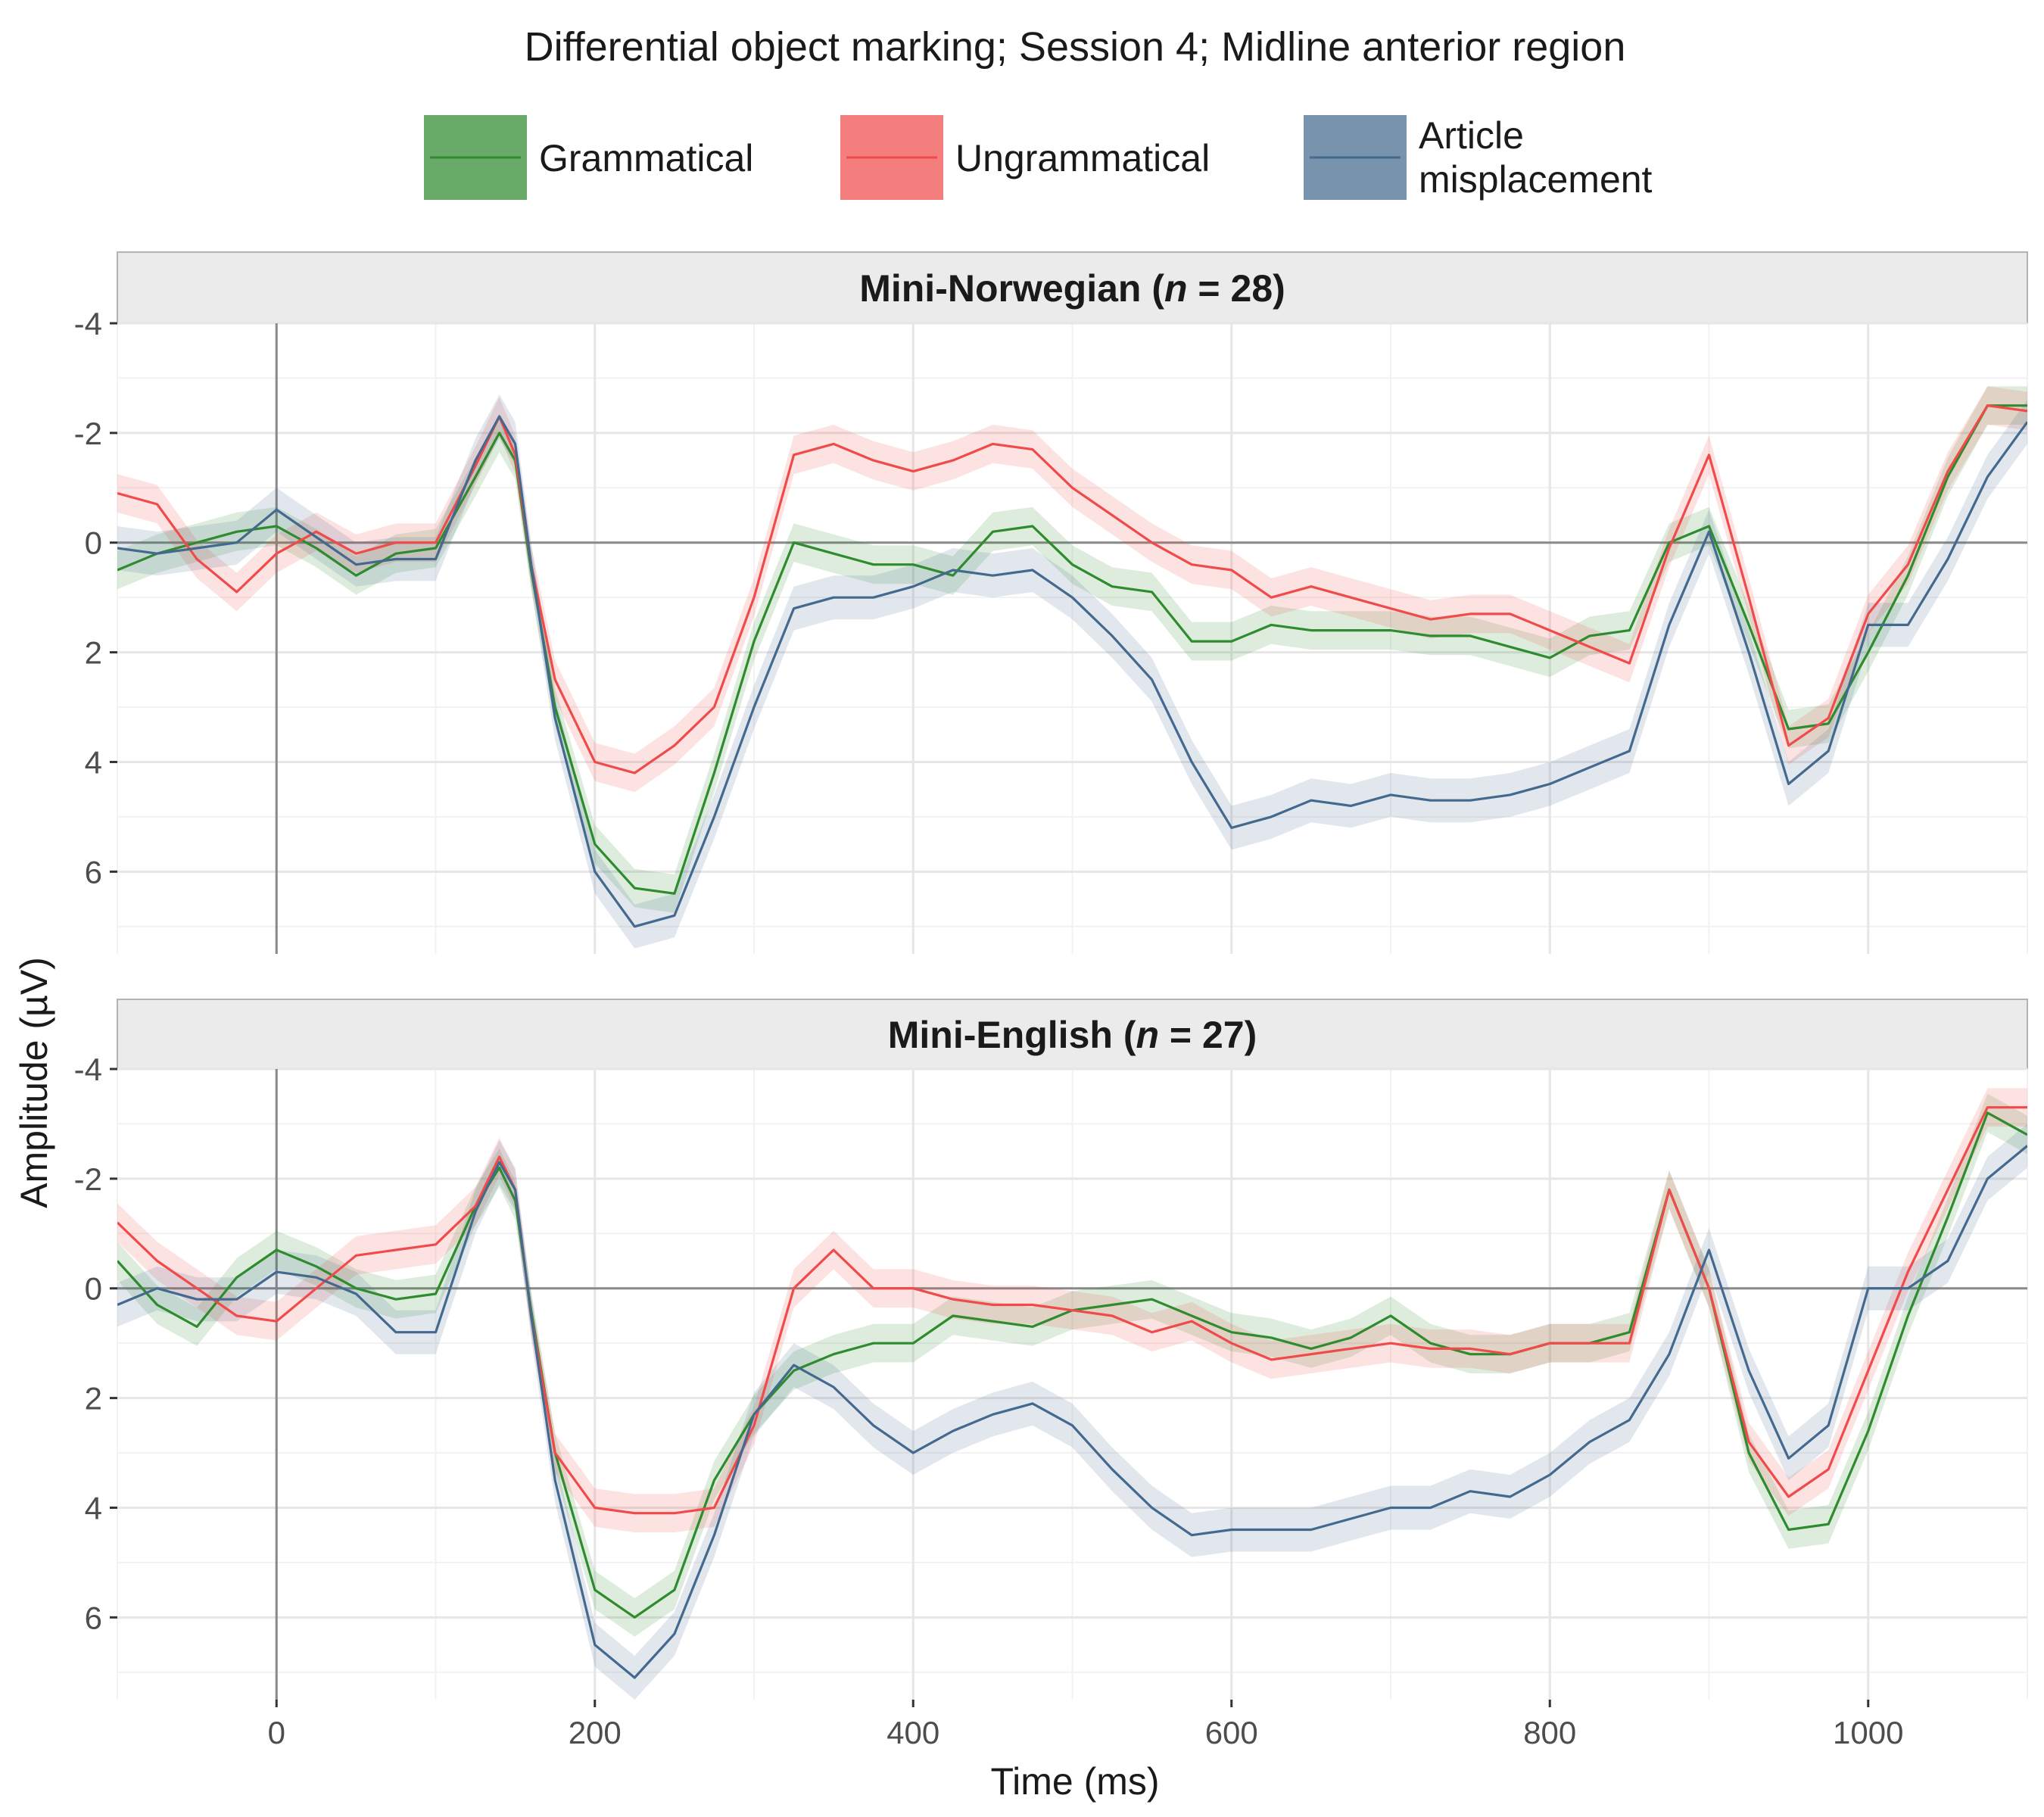 The image size is (2044, 1817). I want to click on x-tick-label: 0, so click(276, 1732).